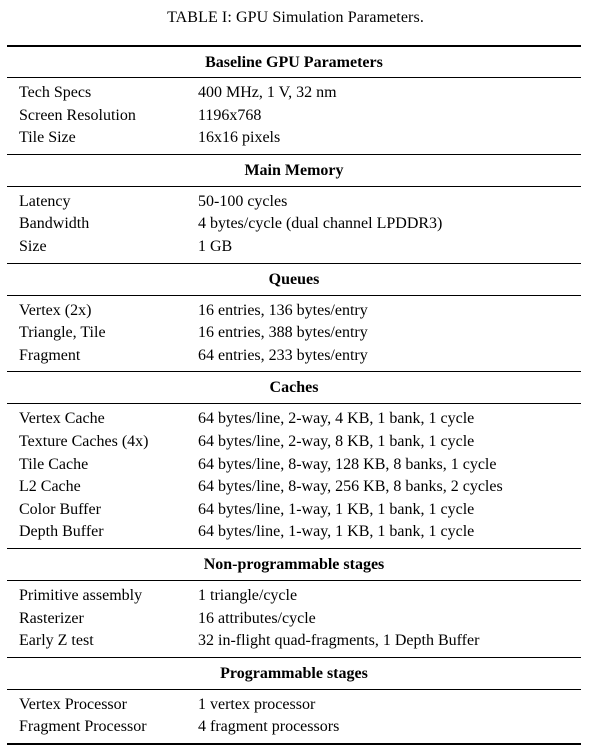 Image resolution: width=591 pixels, height=745 pixels. Describe the element at coordinates (294, 170) in the screenshot. I see `section-header: Main Memory` at that location.